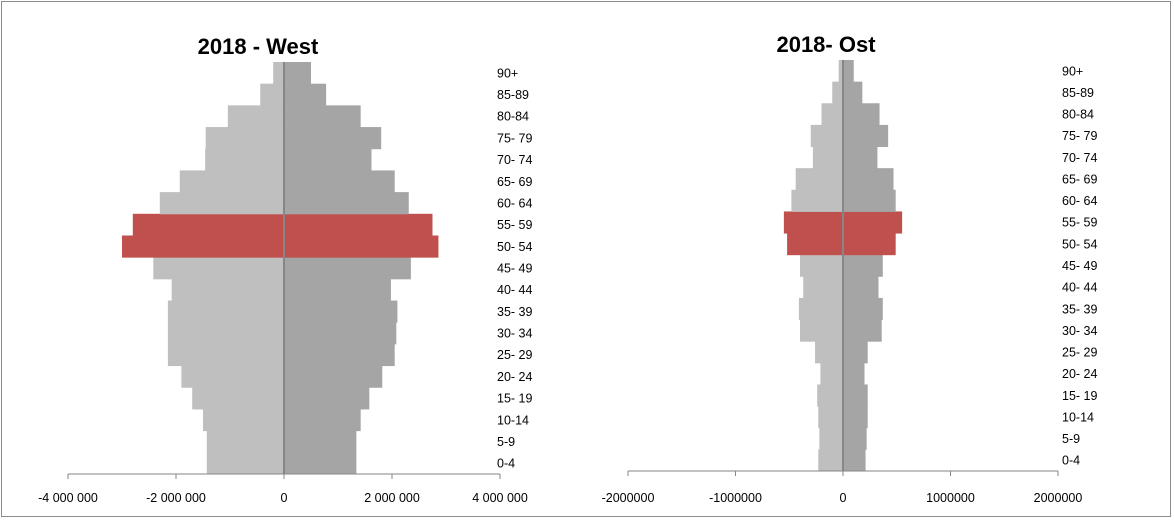  I want to click on ost-age-label-14: 70- 74, so click(1079, 158).